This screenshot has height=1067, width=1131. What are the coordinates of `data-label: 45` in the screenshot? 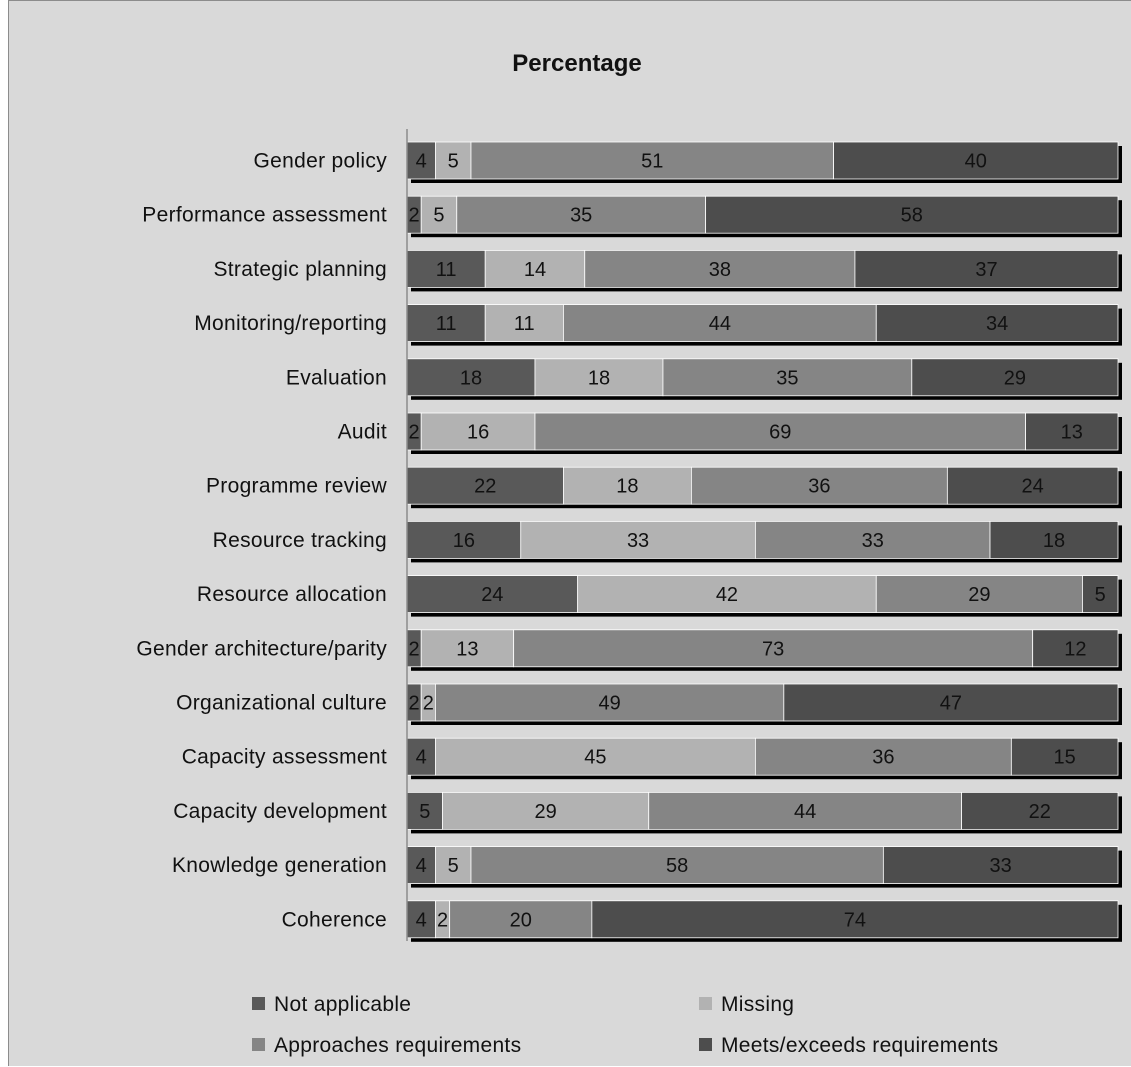 It's located at (595, 758).